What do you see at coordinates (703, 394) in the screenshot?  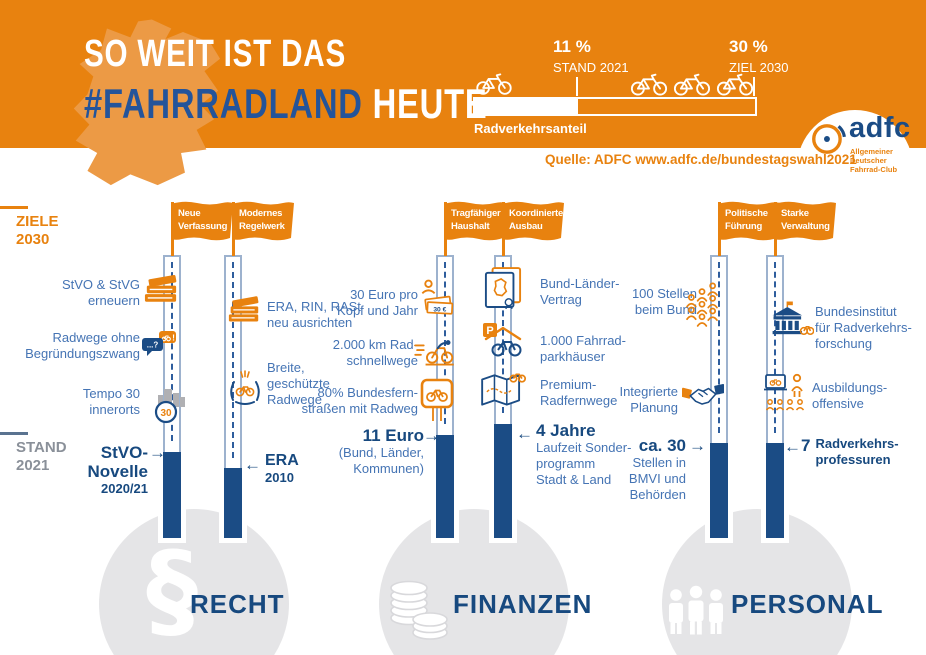 I see `handshake-icon` at bounding box center [703, 394].